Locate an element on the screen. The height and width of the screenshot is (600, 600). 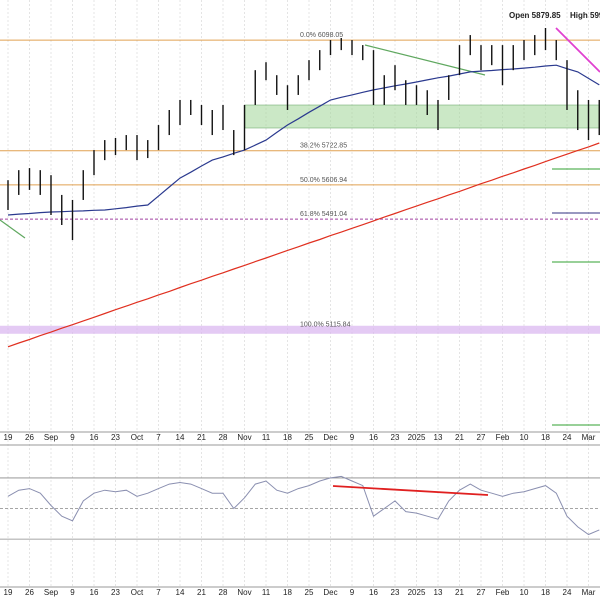
rsi-line is located at coordinates (303, 505).